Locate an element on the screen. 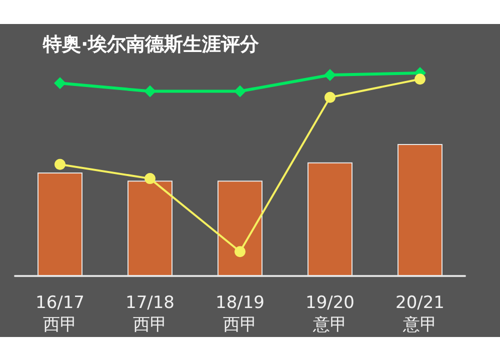 The width and height of the screenshot is (500, 362). x-tick-label: 18/19 西甲 is located at coordinates (240, 314).